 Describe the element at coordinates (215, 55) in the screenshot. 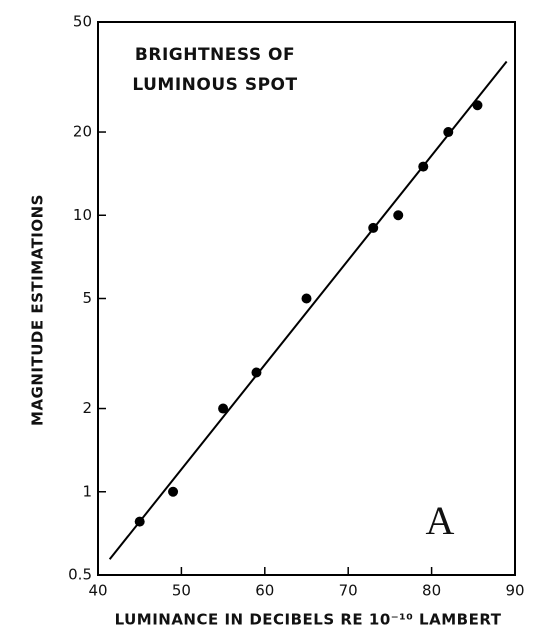

I see `annotation: BRIGHTNESS OF` at that location.